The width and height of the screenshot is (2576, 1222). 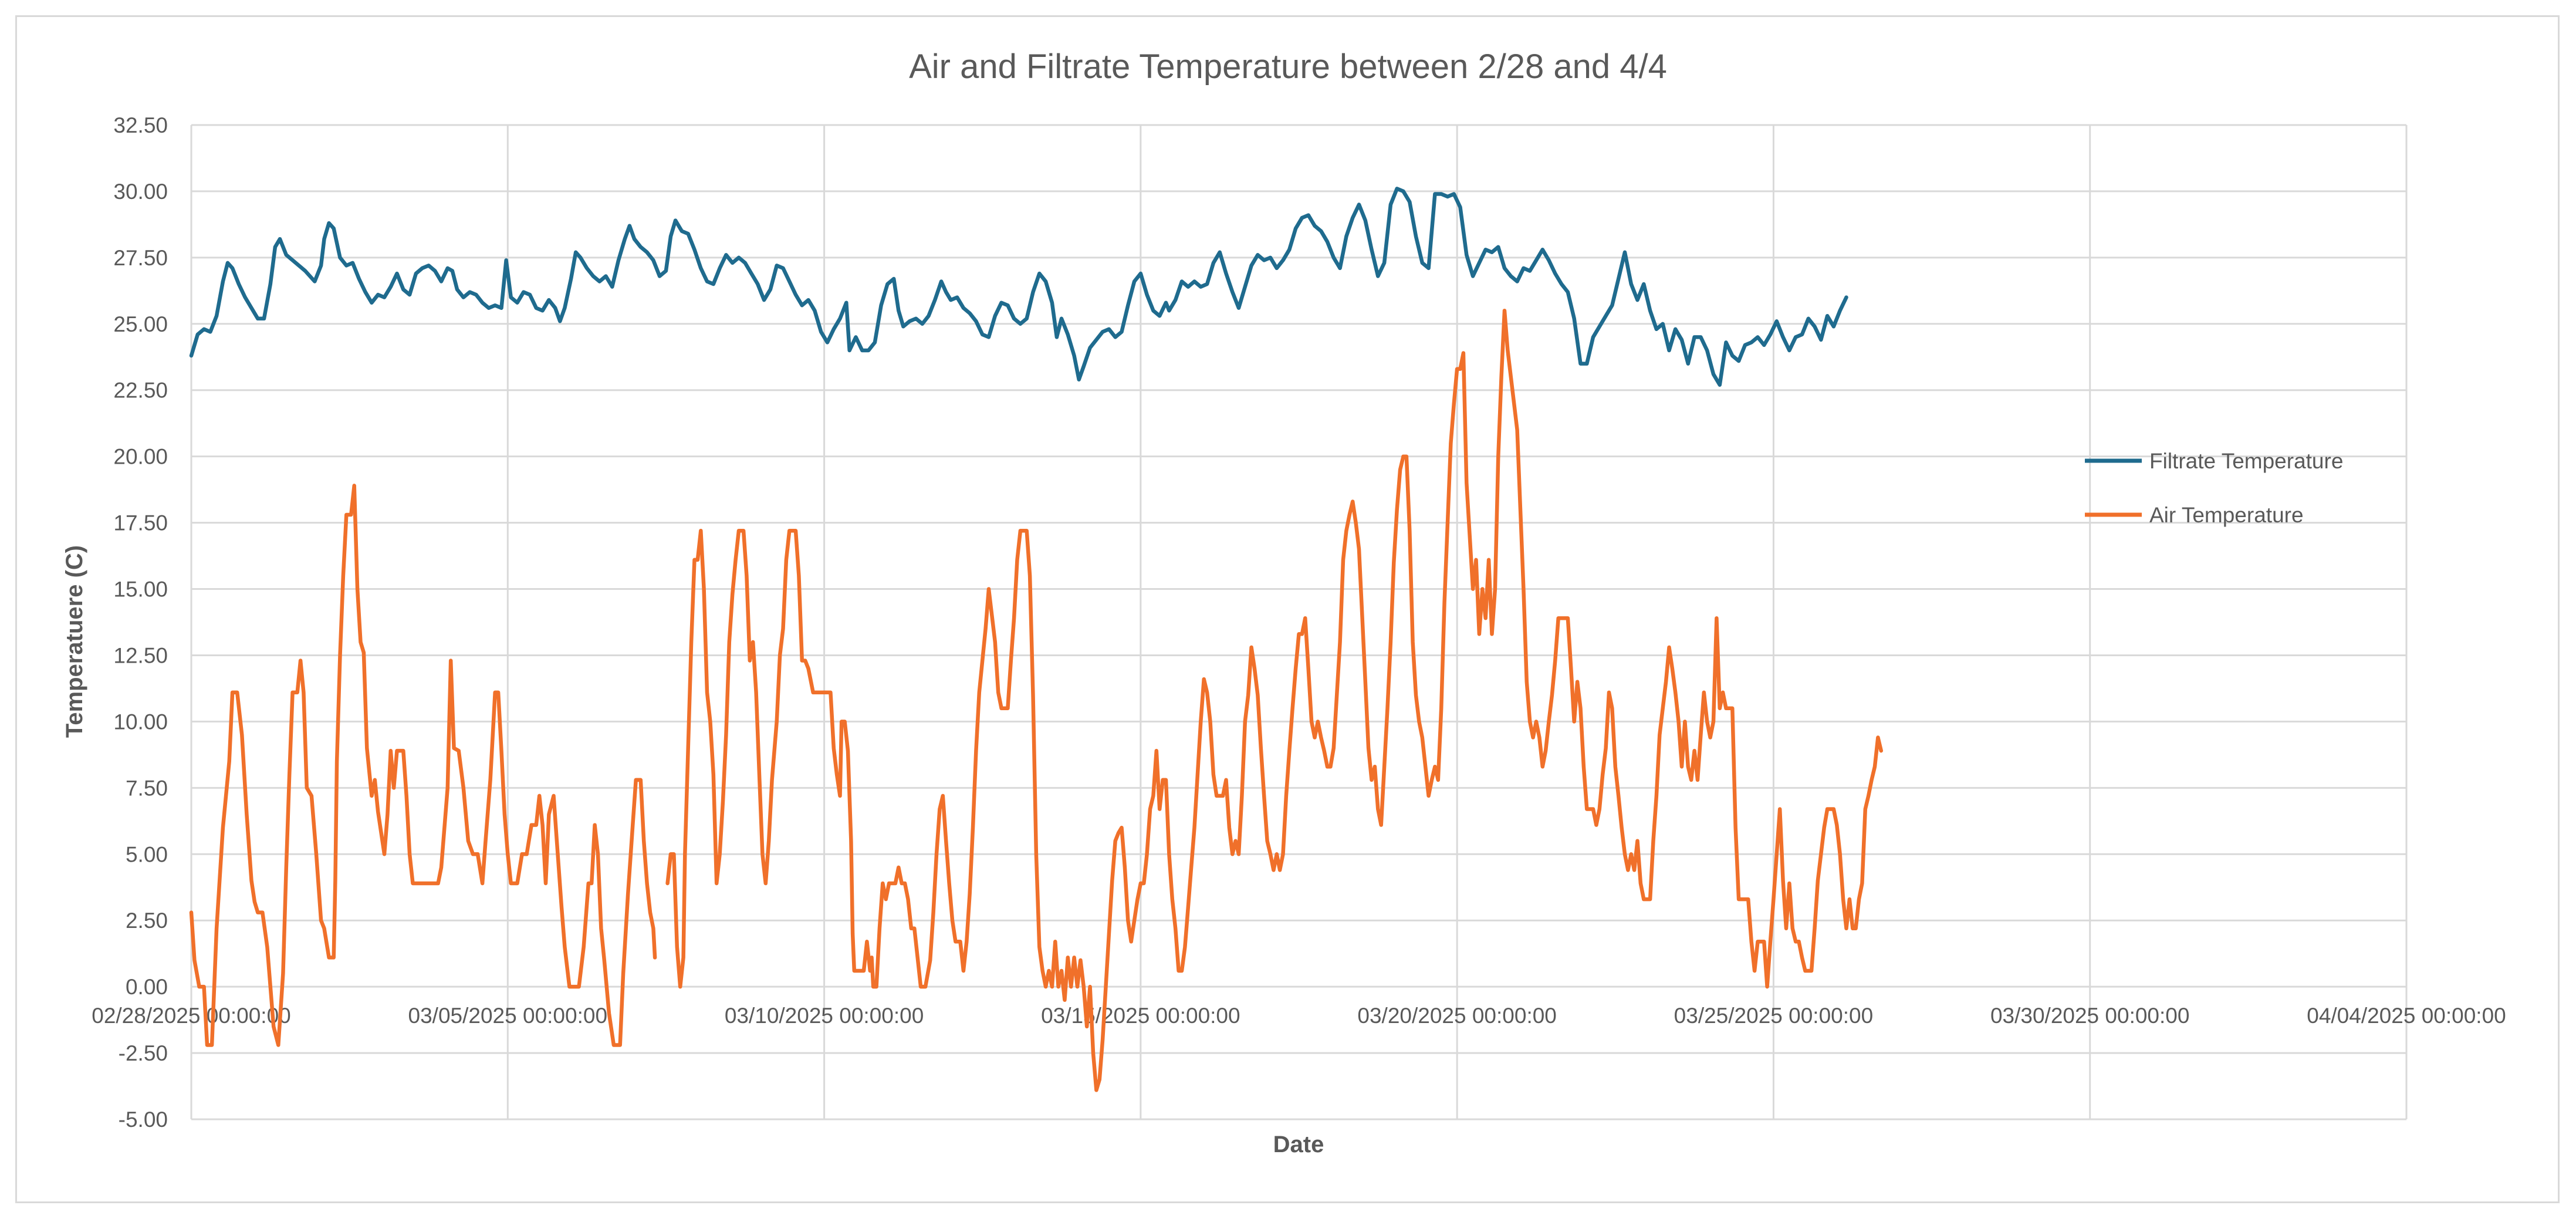 I want to click on y-tick-label: 15.00, so click(x=140, y=590).